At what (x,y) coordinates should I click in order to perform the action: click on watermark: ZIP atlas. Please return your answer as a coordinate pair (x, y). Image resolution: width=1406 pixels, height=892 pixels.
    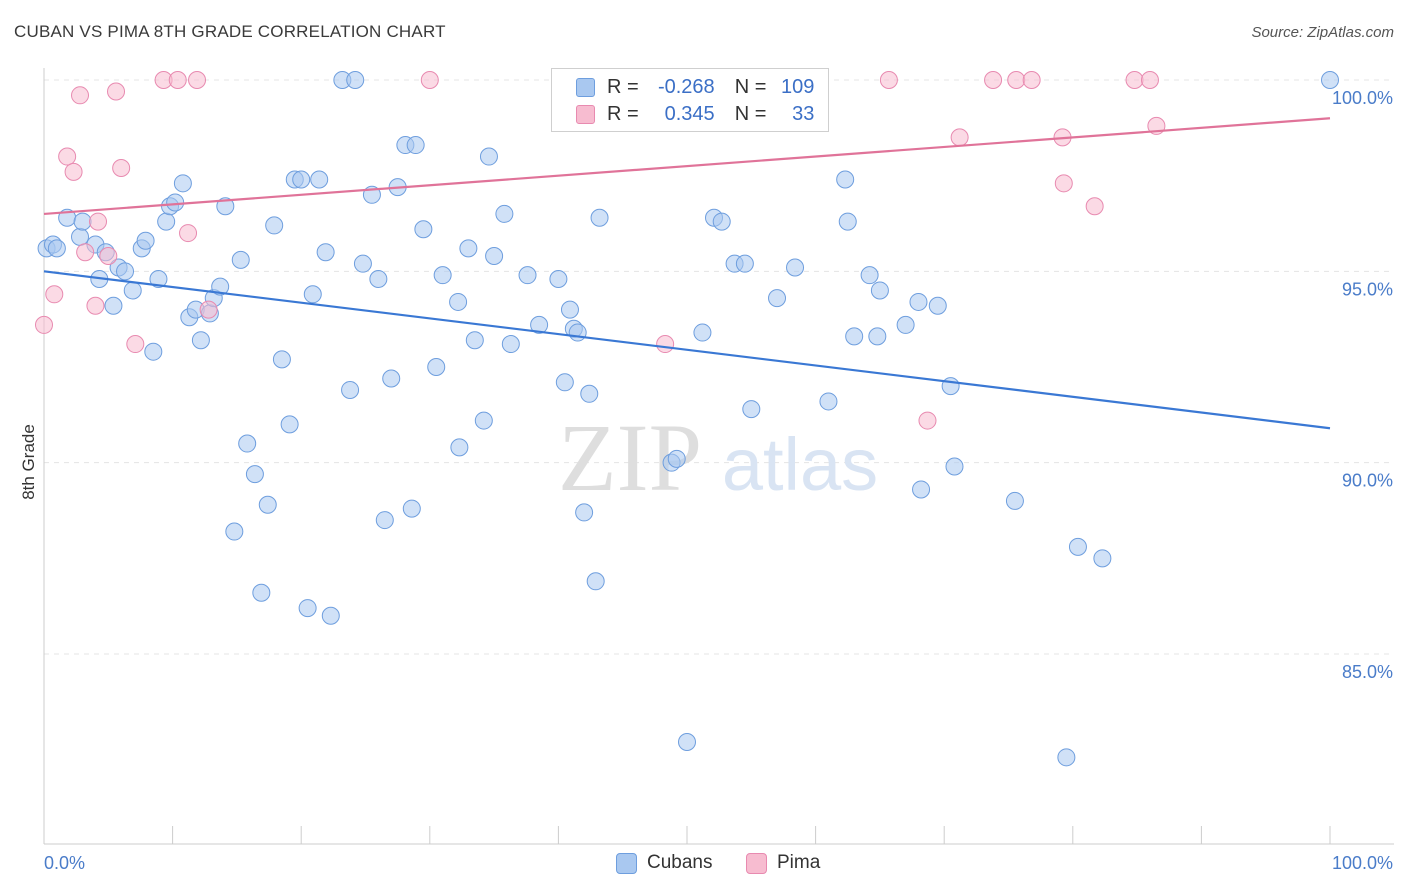
    Looking at the image, I should click on (718, 457).